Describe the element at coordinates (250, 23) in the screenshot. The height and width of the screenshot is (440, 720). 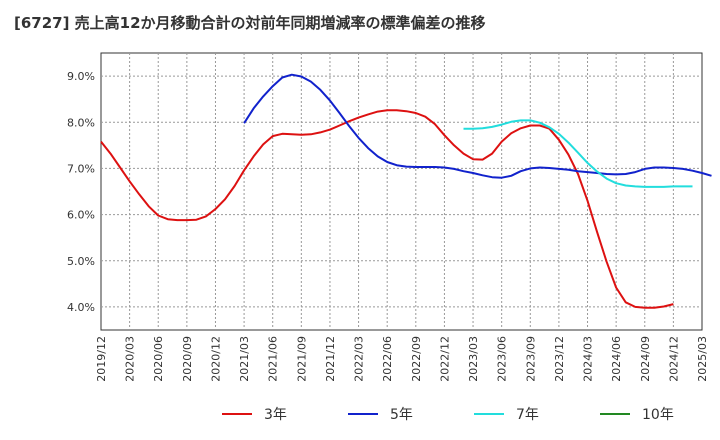
I see `chart-title: [6727] 売上高12か月移動合計の対前年同期増減率の標準偏差の推移` at that location.